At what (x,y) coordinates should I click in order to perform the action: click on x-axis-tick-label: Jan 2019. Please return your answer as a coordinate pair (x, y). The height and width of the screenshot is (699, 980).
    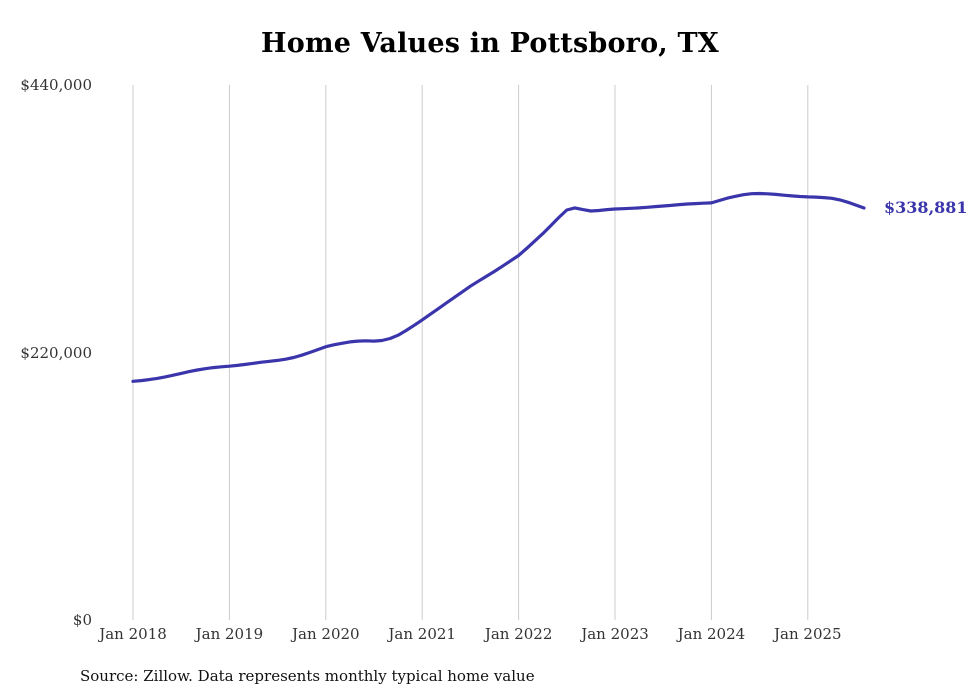
    Looking at the image, I should click on (229, 634).